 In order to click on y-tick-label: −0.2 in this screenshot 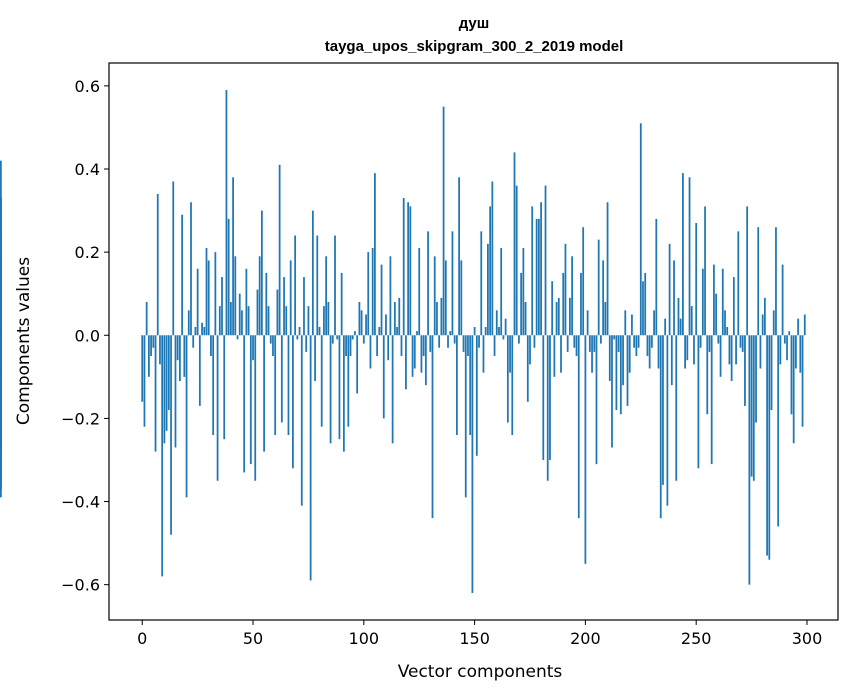, I will do `click(80, 418)`.